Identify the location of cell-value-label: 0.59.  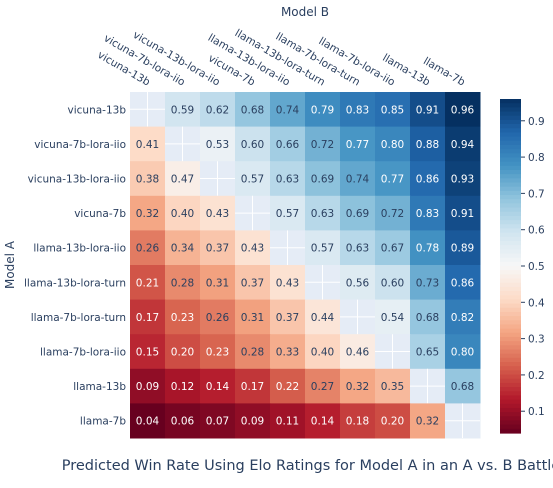
(182, 110).